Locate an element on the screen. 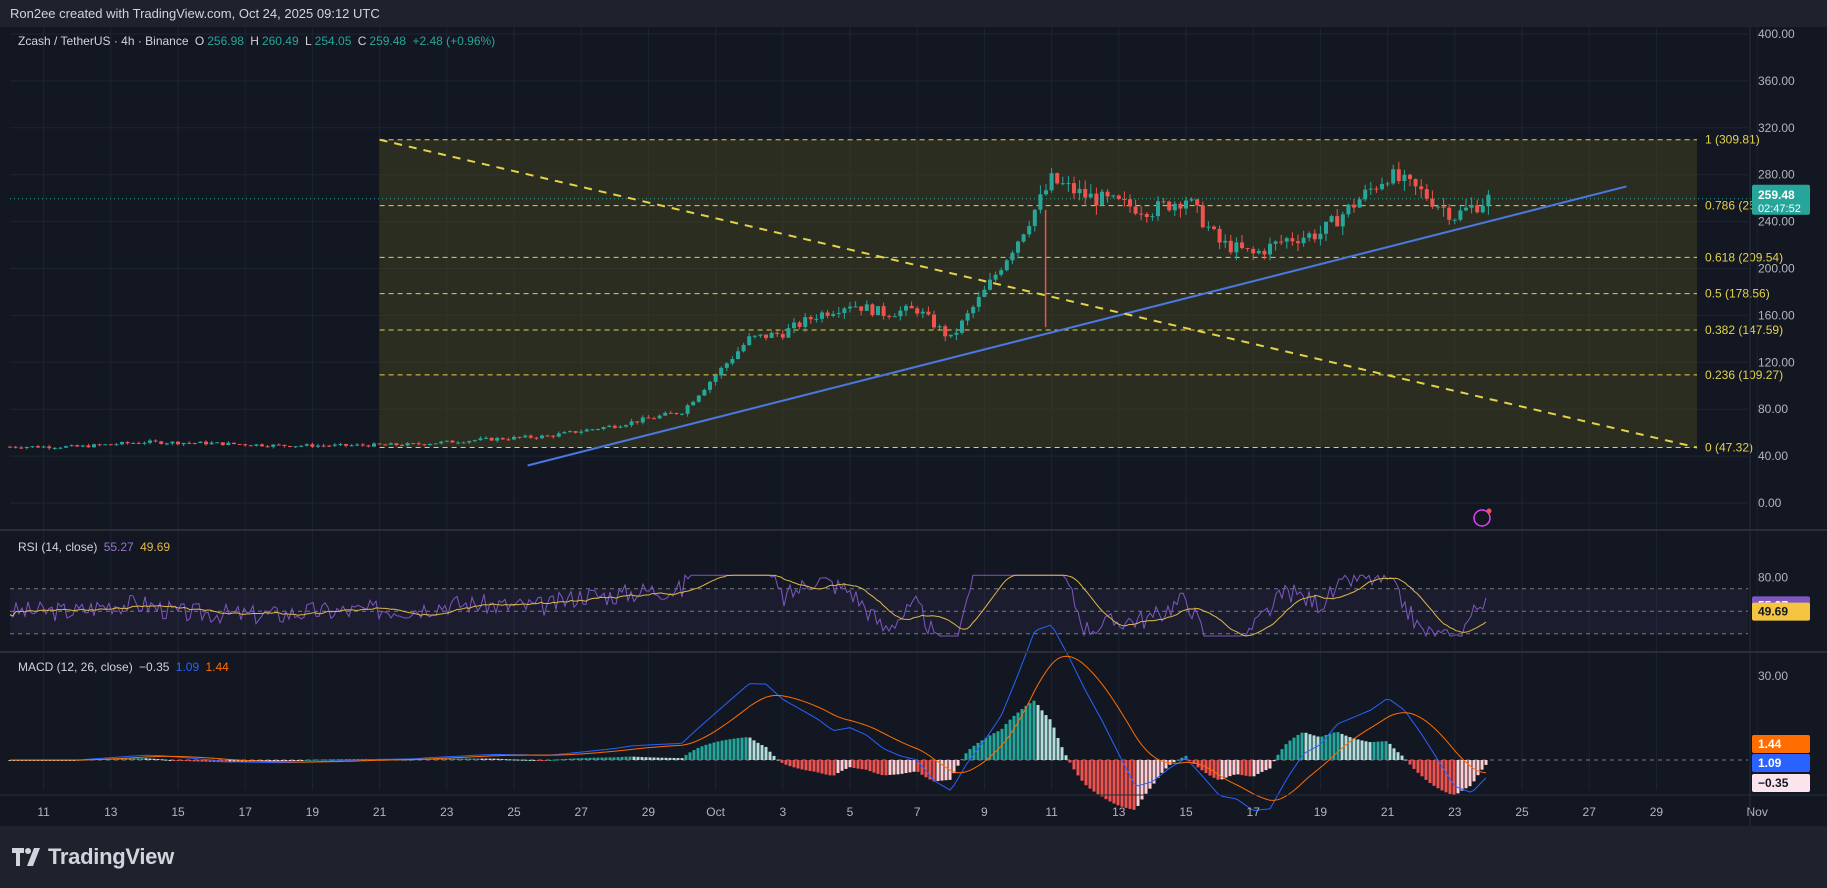  tradingview-logo: TradingView is located at coordinates (93, 857).